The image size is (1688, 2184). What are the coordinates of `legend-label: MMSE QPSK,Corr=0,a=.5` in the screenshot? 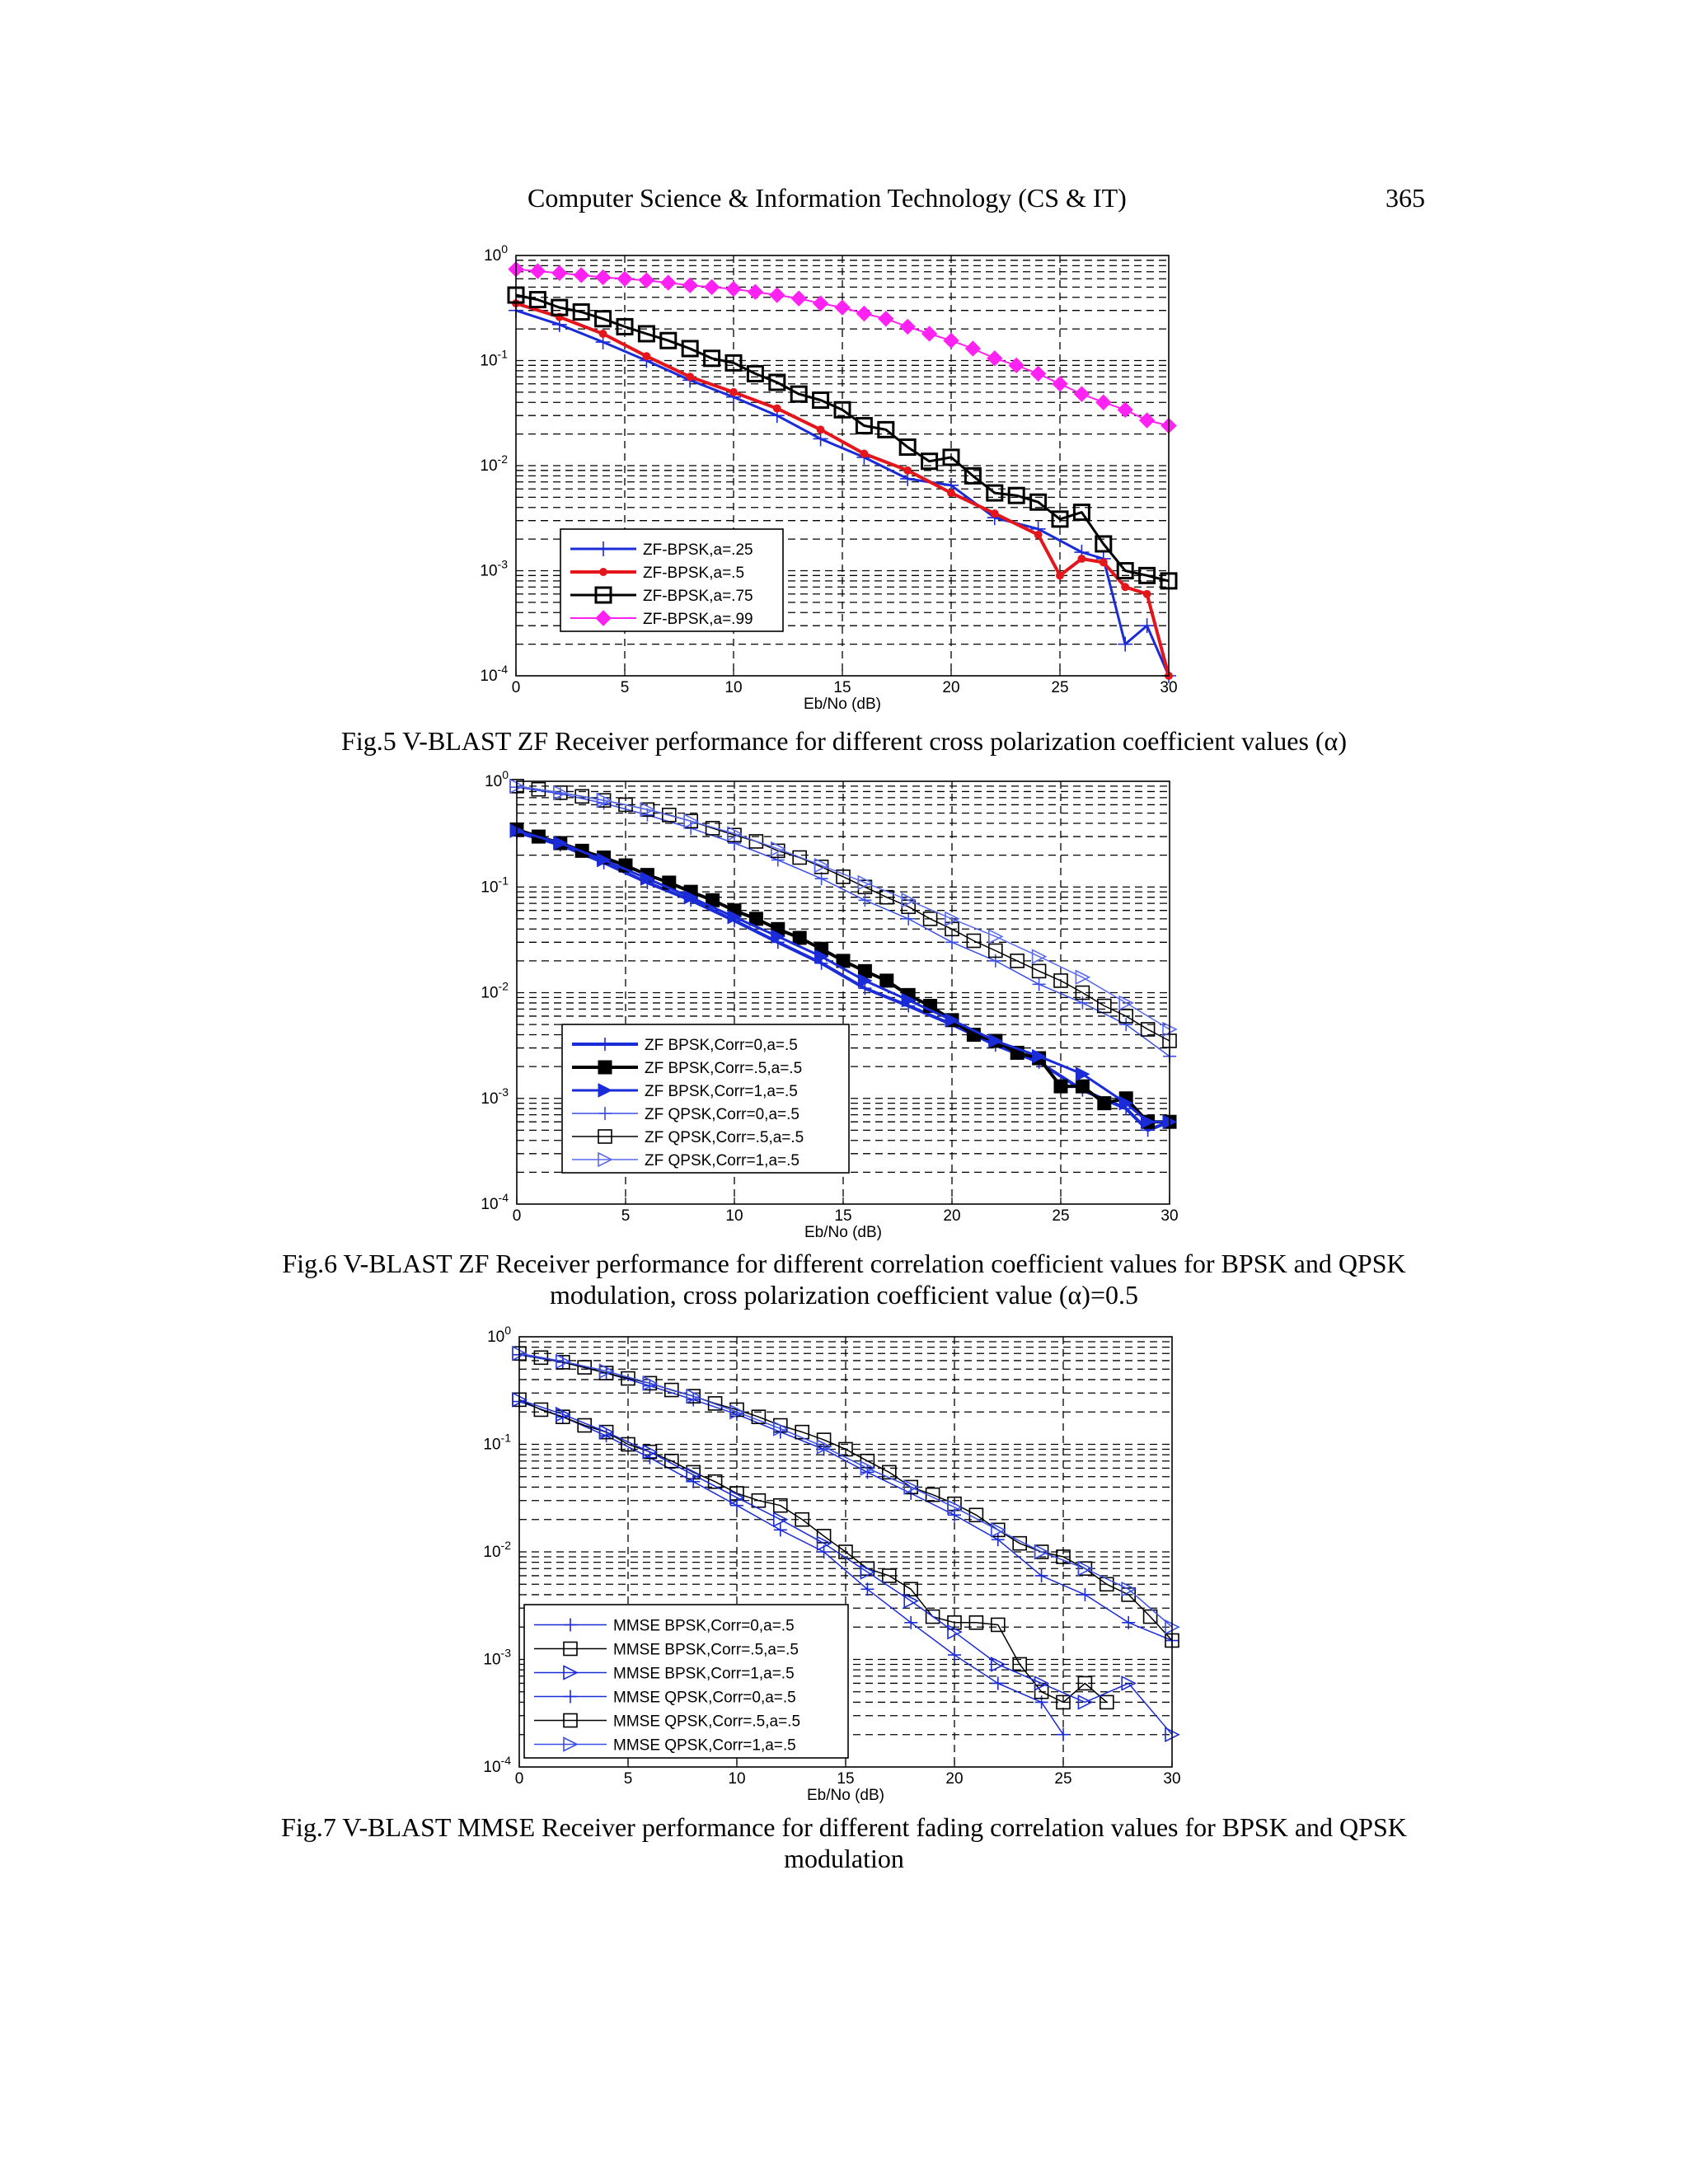 It's located at (705, 1698).